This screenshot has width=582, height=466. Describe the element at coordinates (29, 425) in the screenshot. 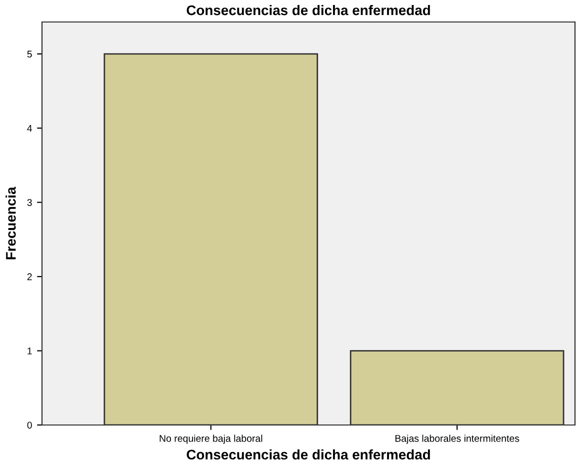

I see `y-tick-label: 0` at that location.